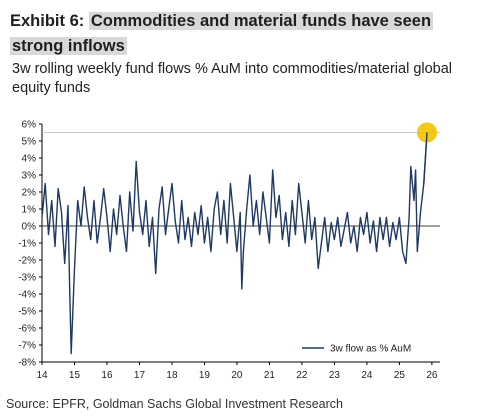 The width and height of the screenshot is (502, 416). I want to click on x-tick-label: 22, so click(302, 375).